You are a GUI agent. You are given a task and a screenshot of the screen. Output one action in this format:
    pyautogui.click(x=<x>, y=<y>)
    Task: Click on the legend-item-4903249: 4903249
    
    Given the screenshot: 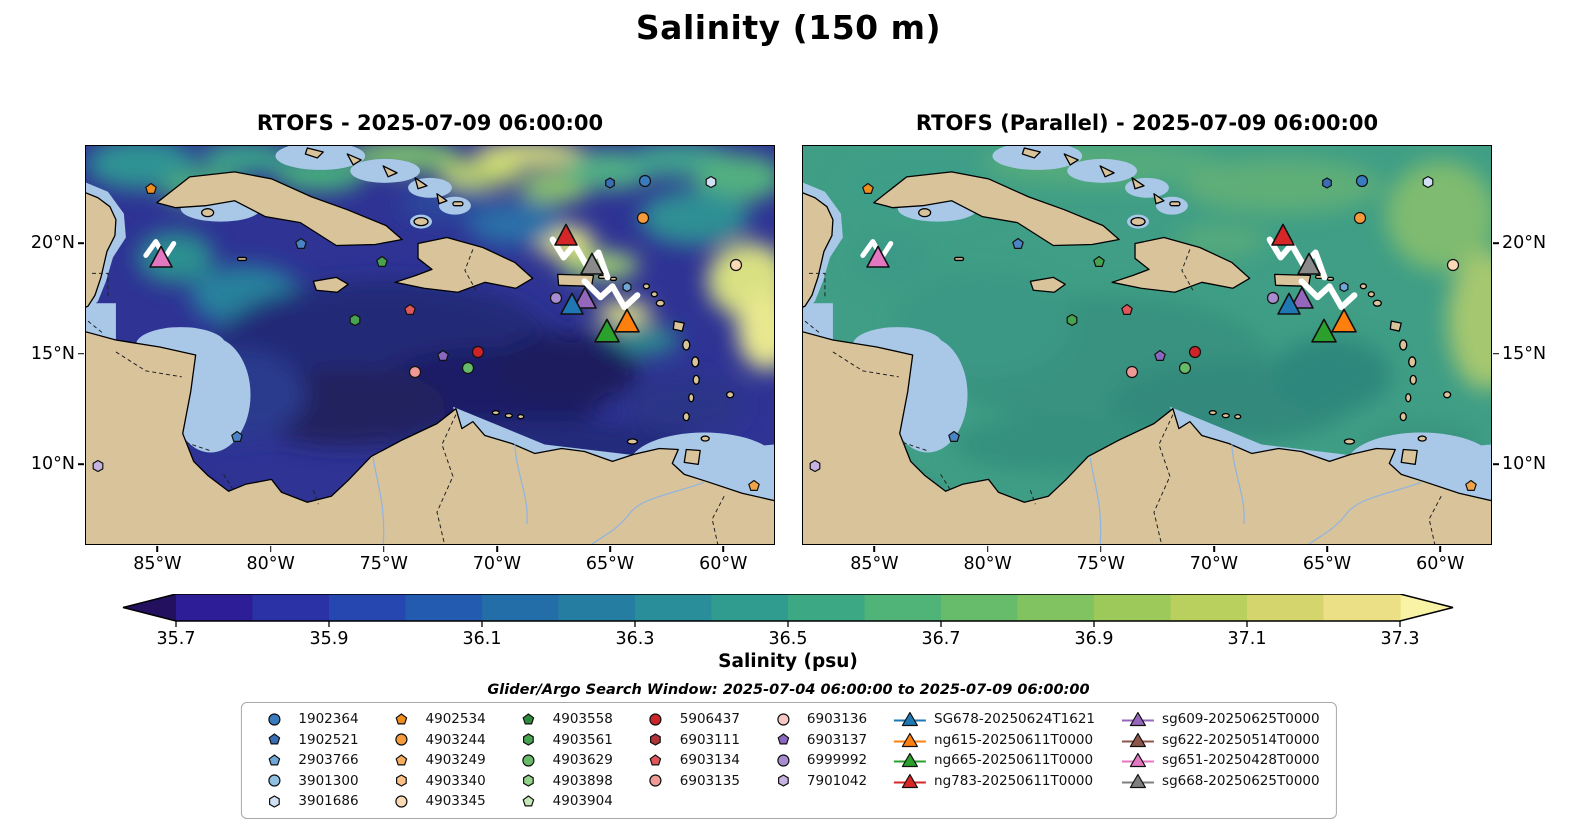 What is the action you would take?
    pyautogui.click(x=435, y=760)
    